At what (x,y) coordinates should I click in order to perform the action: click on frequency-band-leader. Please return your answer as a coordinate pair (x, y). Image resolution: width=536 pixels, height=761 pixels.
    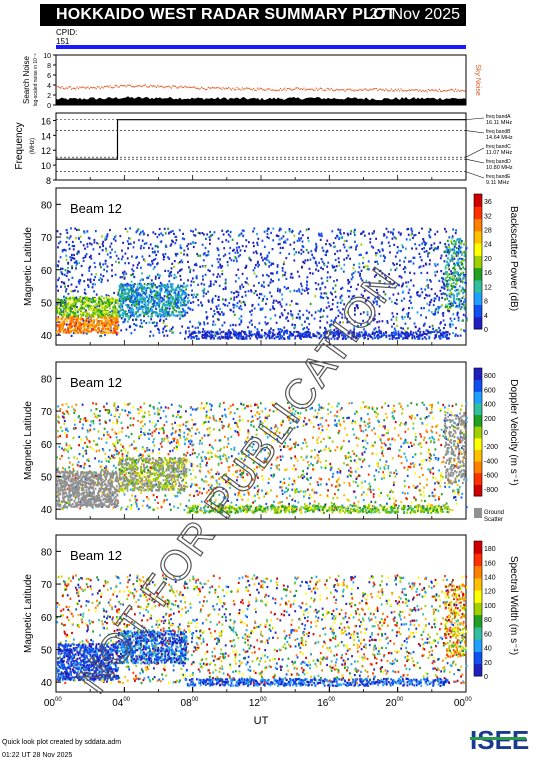
    Looking at the image, I should click on (475, 161).